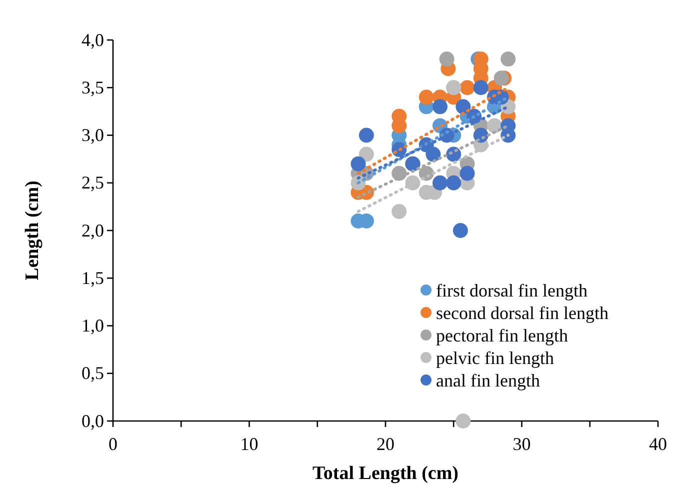 This screenshot has height=493, width=683. What do you see at coordinates (32, 230) in the screenshot?
I see `y-axis-title: Length (cm)` at bounding box center [32, 230].